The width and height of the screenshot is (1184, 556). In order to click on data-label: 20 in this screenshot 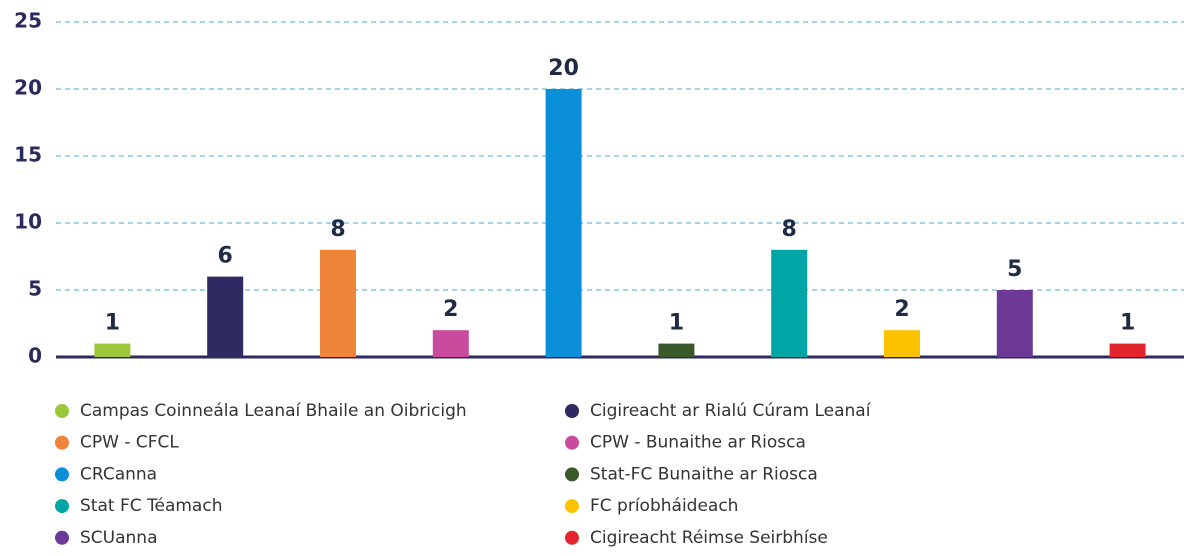, I will do `click(563, 68)`.